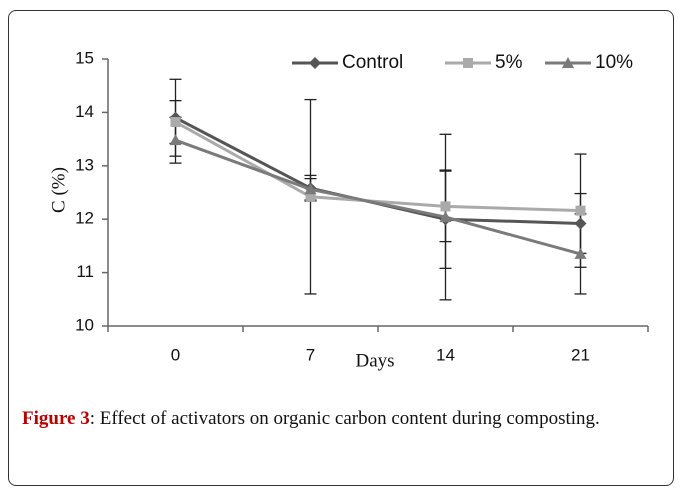  I want to click on x-tick-label: 21, so click(580, 354).